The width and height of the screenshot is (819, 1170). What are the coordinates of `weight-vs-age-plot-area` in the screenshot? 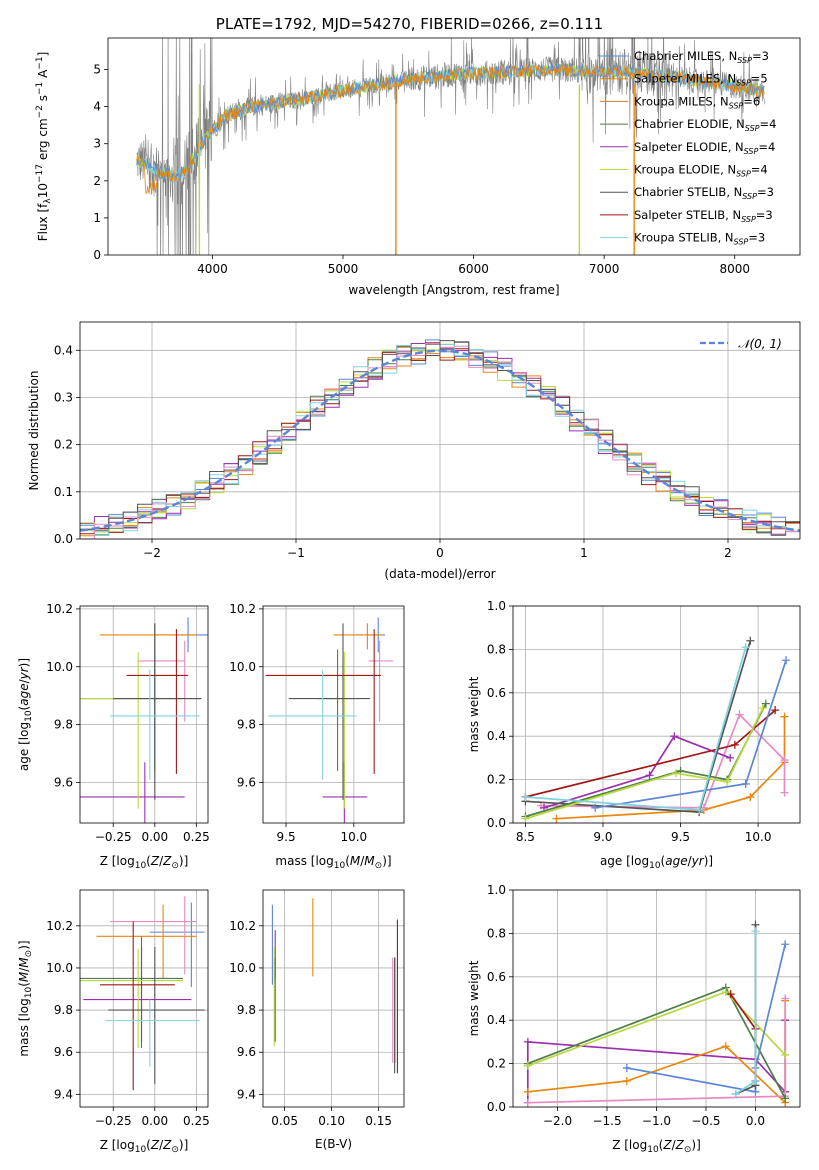 It's located at (656, 729).